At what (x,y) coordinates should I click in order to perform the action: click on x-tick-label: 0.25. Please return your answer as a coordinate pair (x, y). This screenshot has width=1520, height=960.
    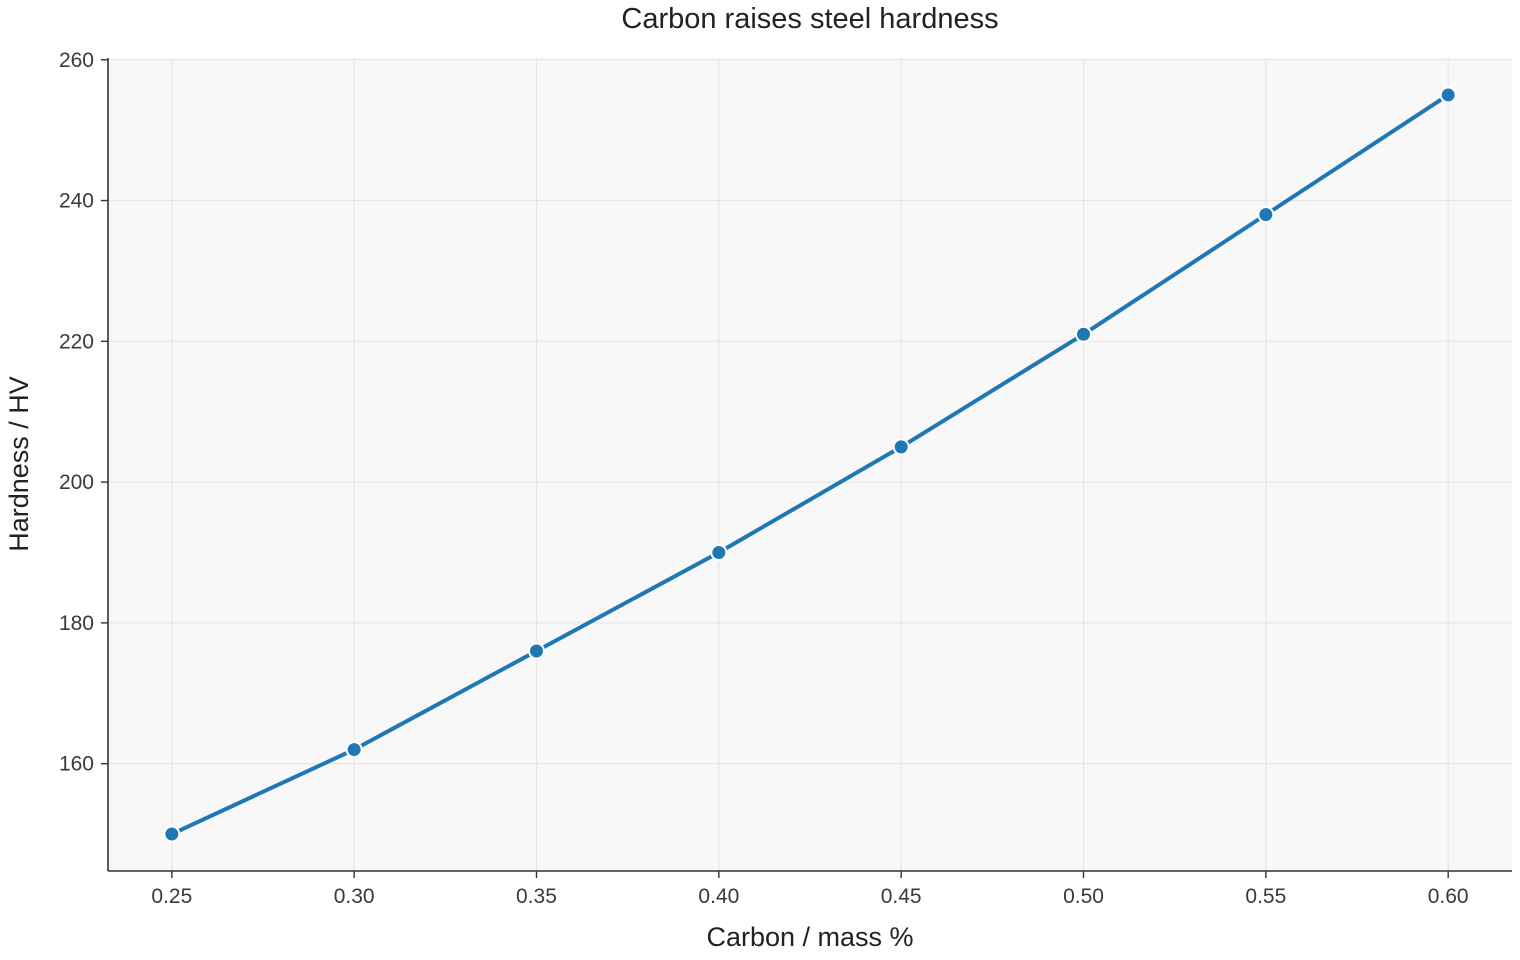
    Looking at the image, I should click on (171, 896).